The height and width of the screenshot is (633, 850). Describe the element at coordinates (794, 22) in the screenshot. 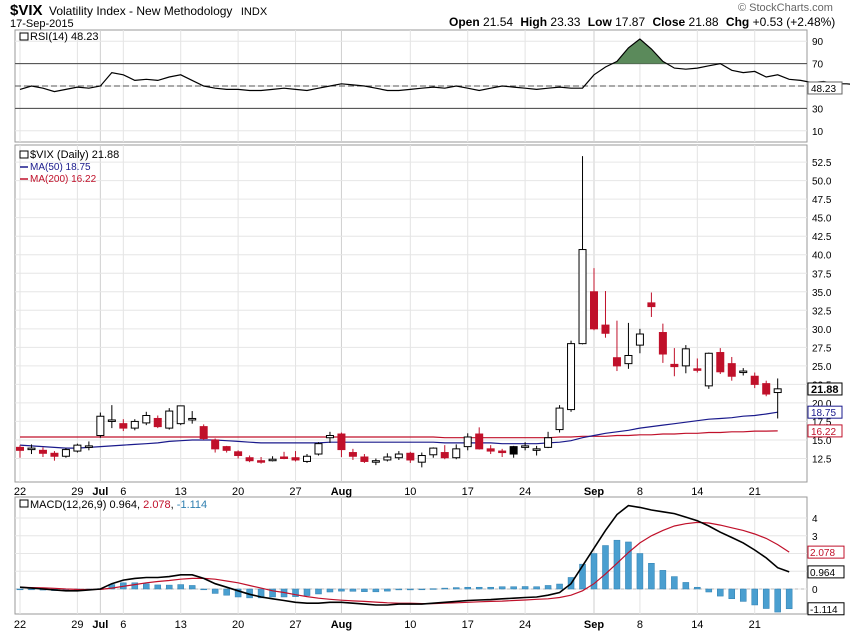

I see `chg-value: +0.53 (+2.48%)` at that location.